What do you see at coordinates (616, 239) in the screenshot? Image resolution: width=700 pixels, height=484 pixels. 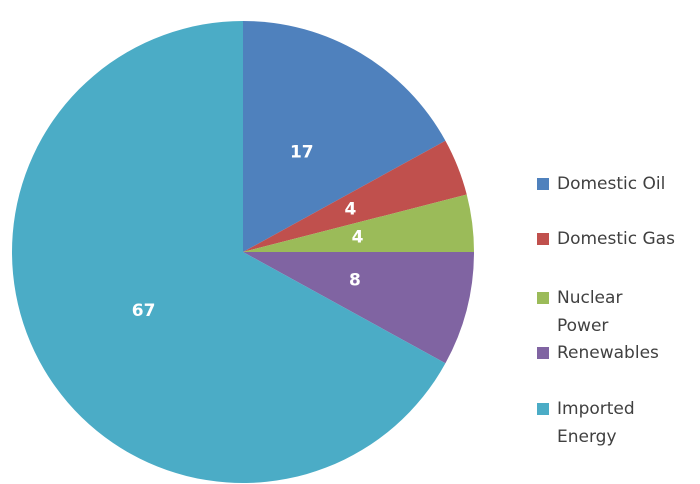 I see `legend-label: Domestic Gas` at bounding box center [616, 239].